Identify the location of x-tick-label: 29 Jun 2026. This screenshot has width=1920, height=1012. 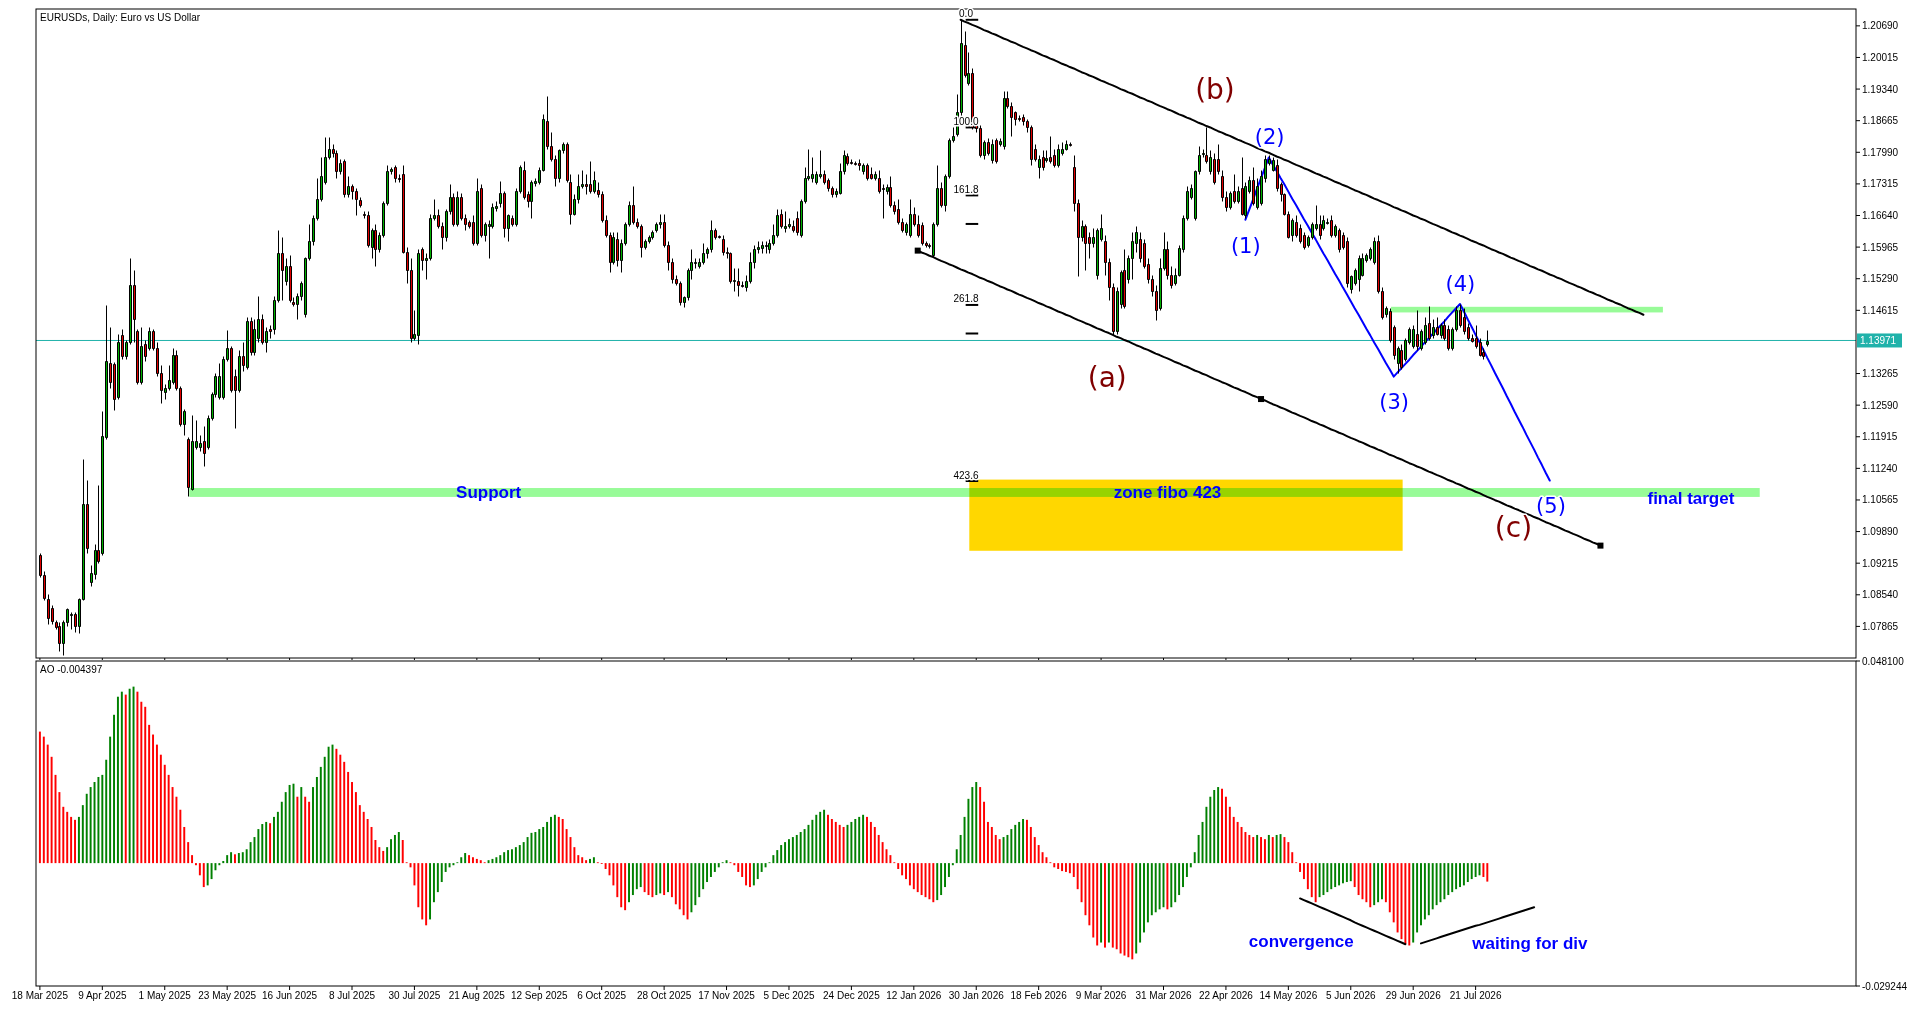
(1413, 995).